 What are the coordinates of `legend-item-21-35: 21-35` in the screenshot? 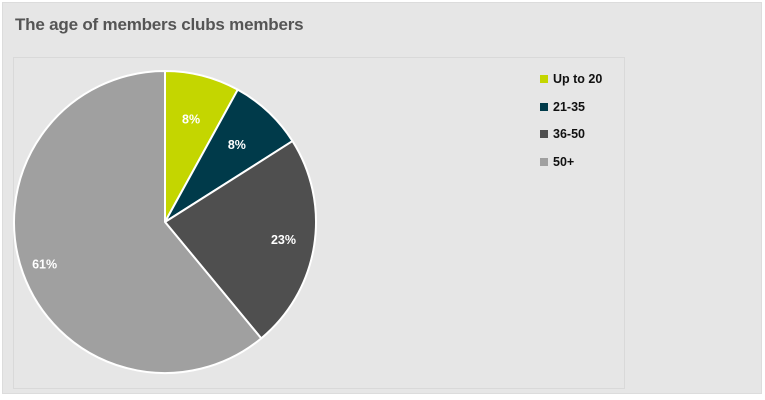 It's located at (571, 107).